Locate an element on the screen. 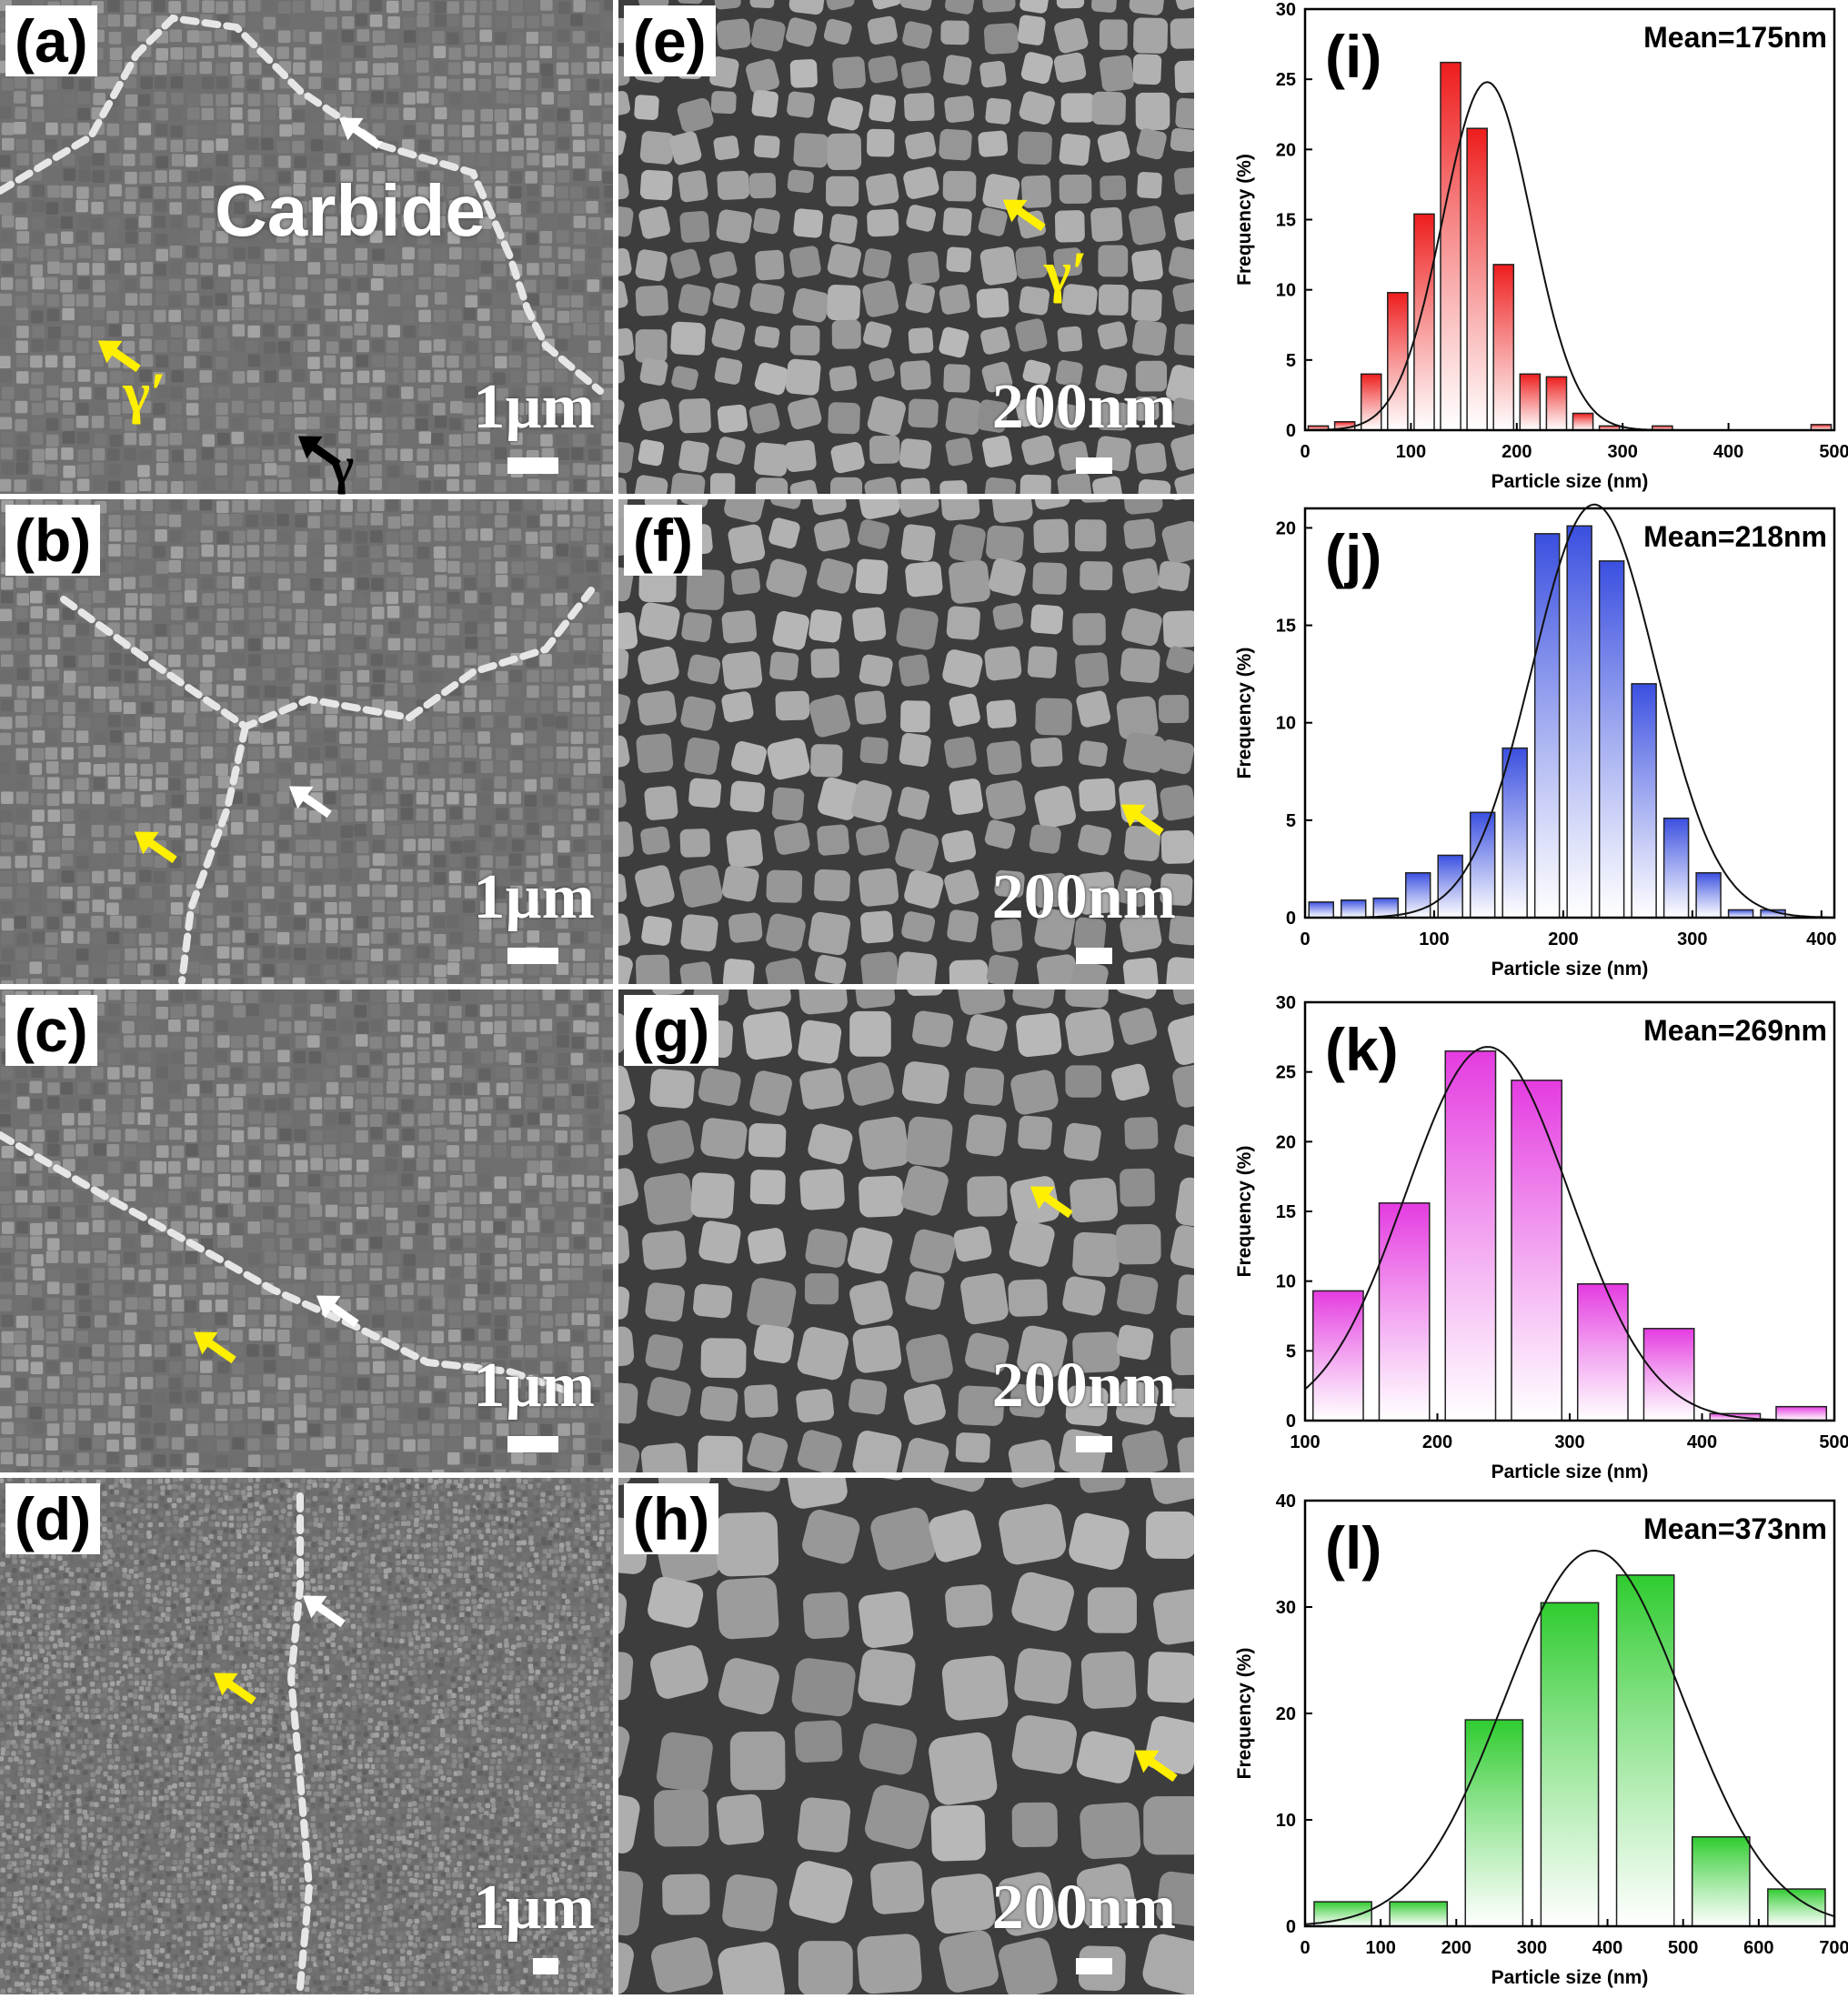  gamma-arrow-icon is located at coordinates (318, 450).